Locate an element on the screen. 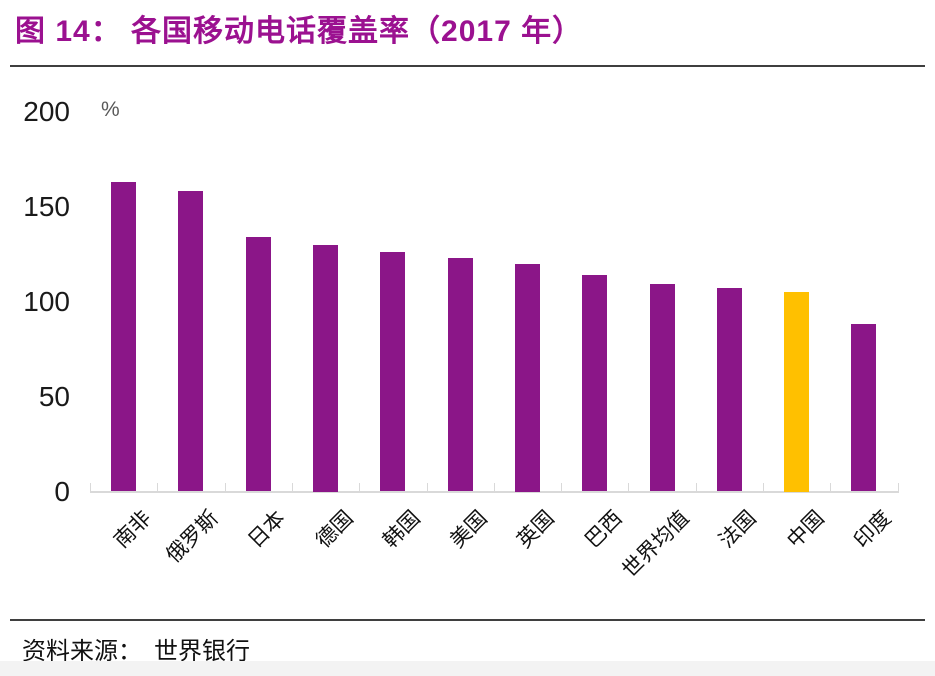 This screenshot has width=935, height=676. bar-巴西 is located at coordinates (595, 383).